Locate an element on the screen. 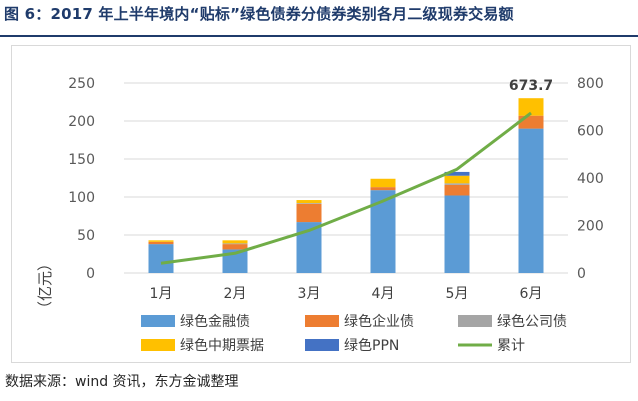 The image size is (638, 401). bar-2-3月 is located at coordinates (309, 213).